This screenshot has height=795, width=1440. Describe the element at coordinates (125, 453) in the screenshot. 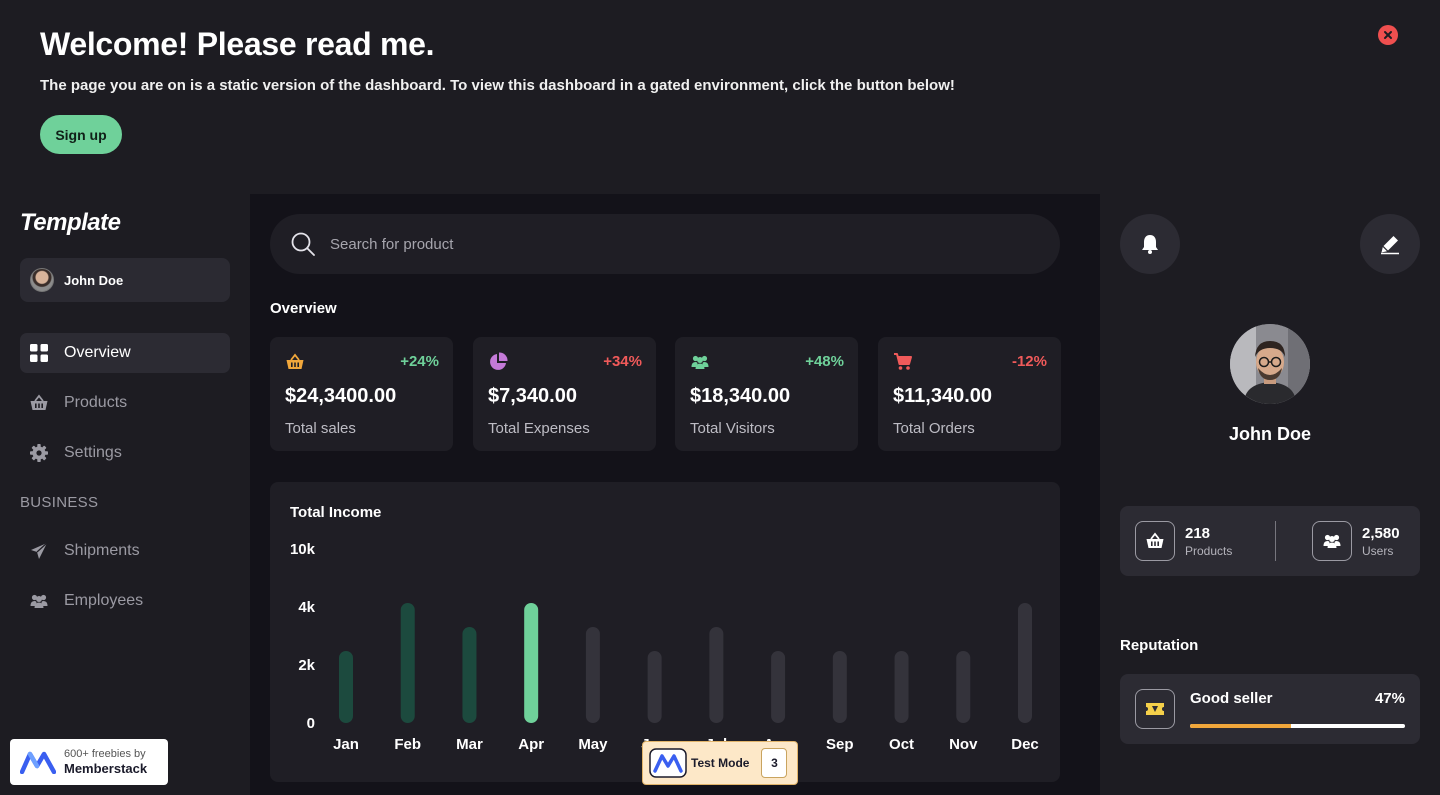

I see `sidebar-item-settings: Settings` at that location.